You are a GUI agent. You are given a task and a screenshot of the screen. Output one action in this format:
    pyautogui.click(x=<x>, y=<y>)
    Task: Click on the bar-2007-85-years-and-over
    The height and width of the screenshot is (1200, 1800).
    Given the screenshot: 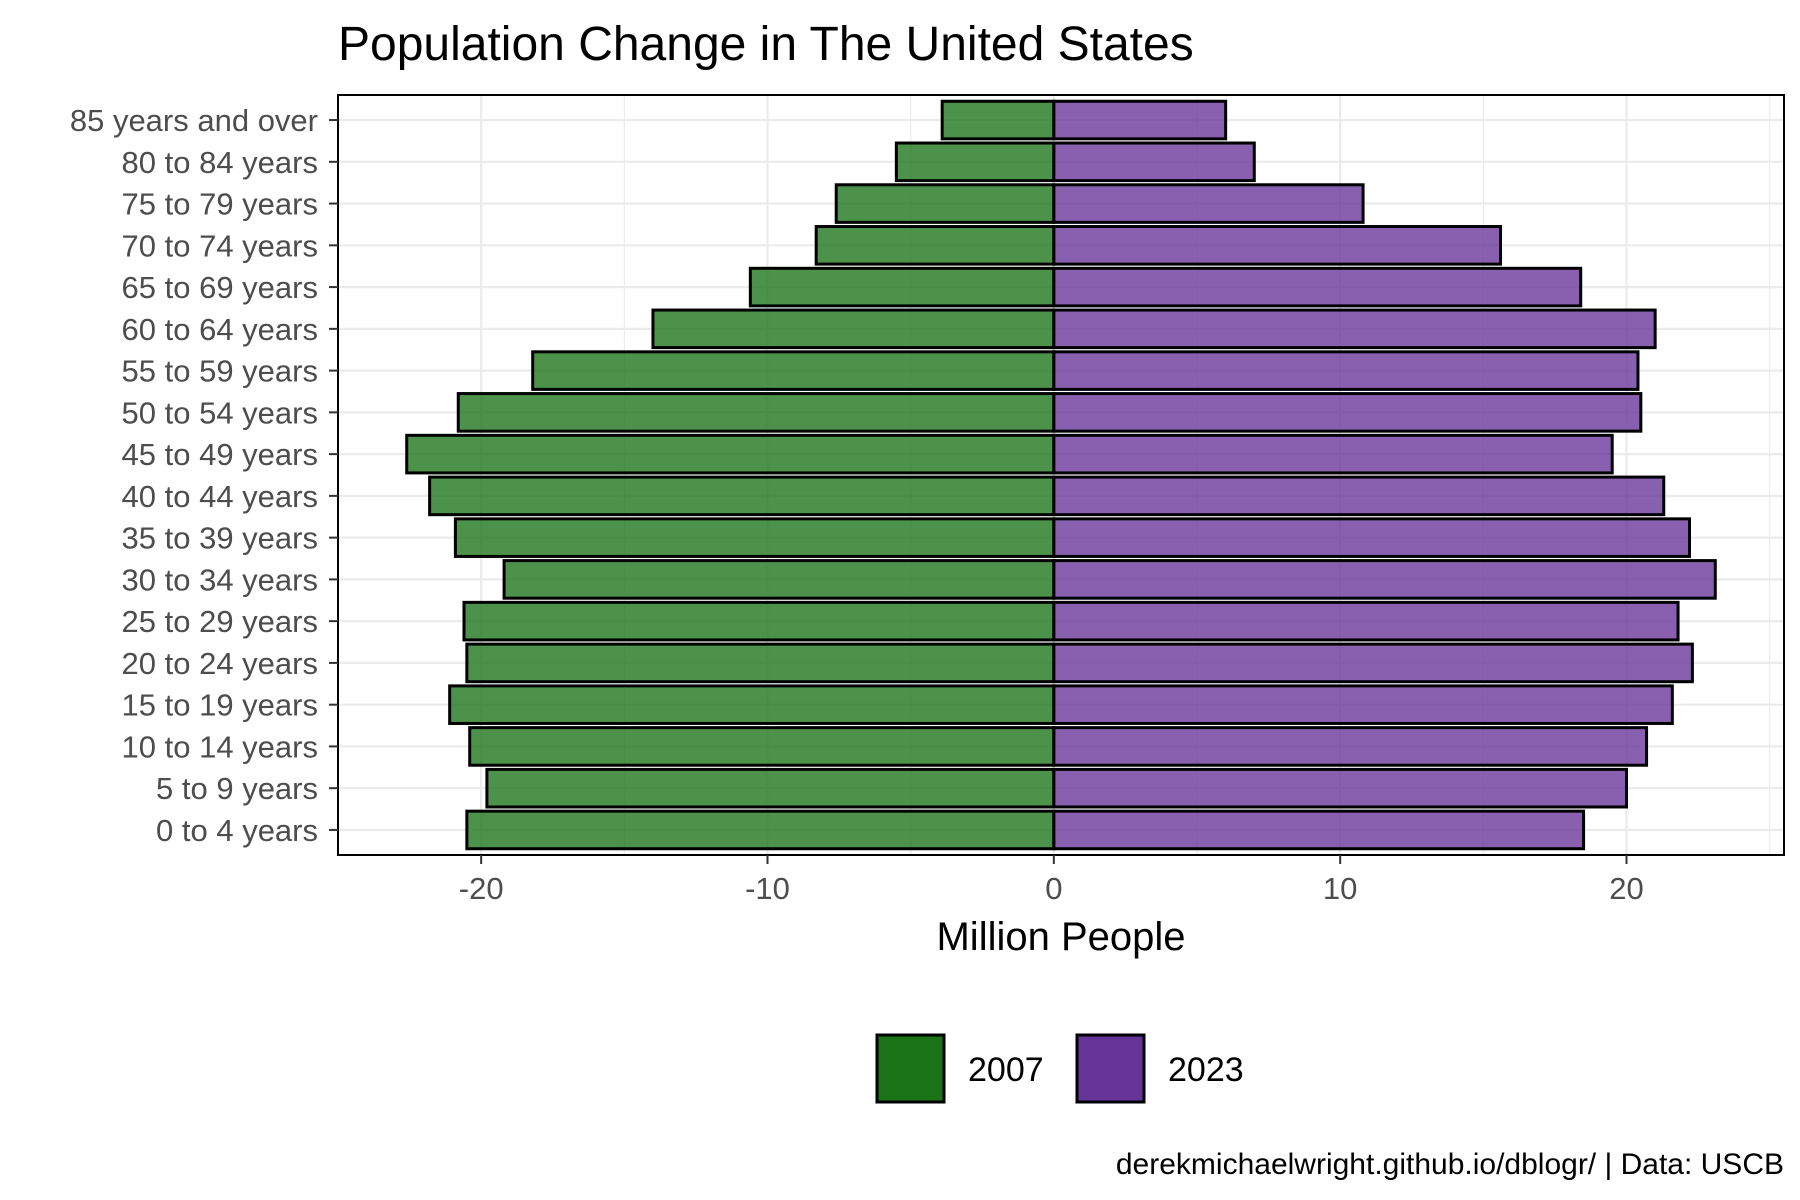 What is the action you would take?
    pyautogui.click(x=998, y=120)
    